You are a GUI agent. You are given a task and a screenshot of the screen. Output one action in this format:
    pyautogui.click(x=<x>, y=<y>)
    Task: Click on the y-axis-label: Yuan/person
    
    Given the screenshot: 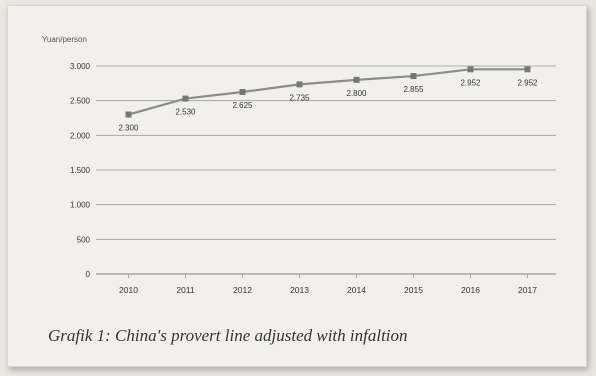 What is the action you would take?
    pyautogui.click(x=64, y=39)
    